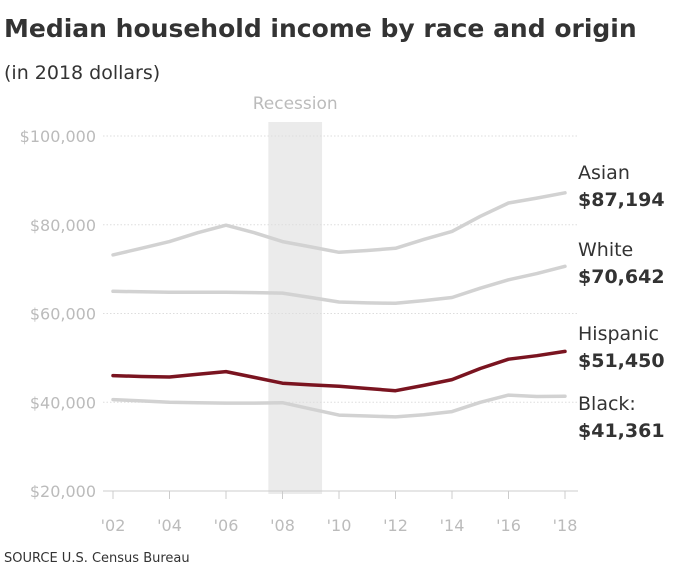 This screenshot has width=700, height=582. I want to click on series-name-hispanic: Hispanic, so click(618, 334).